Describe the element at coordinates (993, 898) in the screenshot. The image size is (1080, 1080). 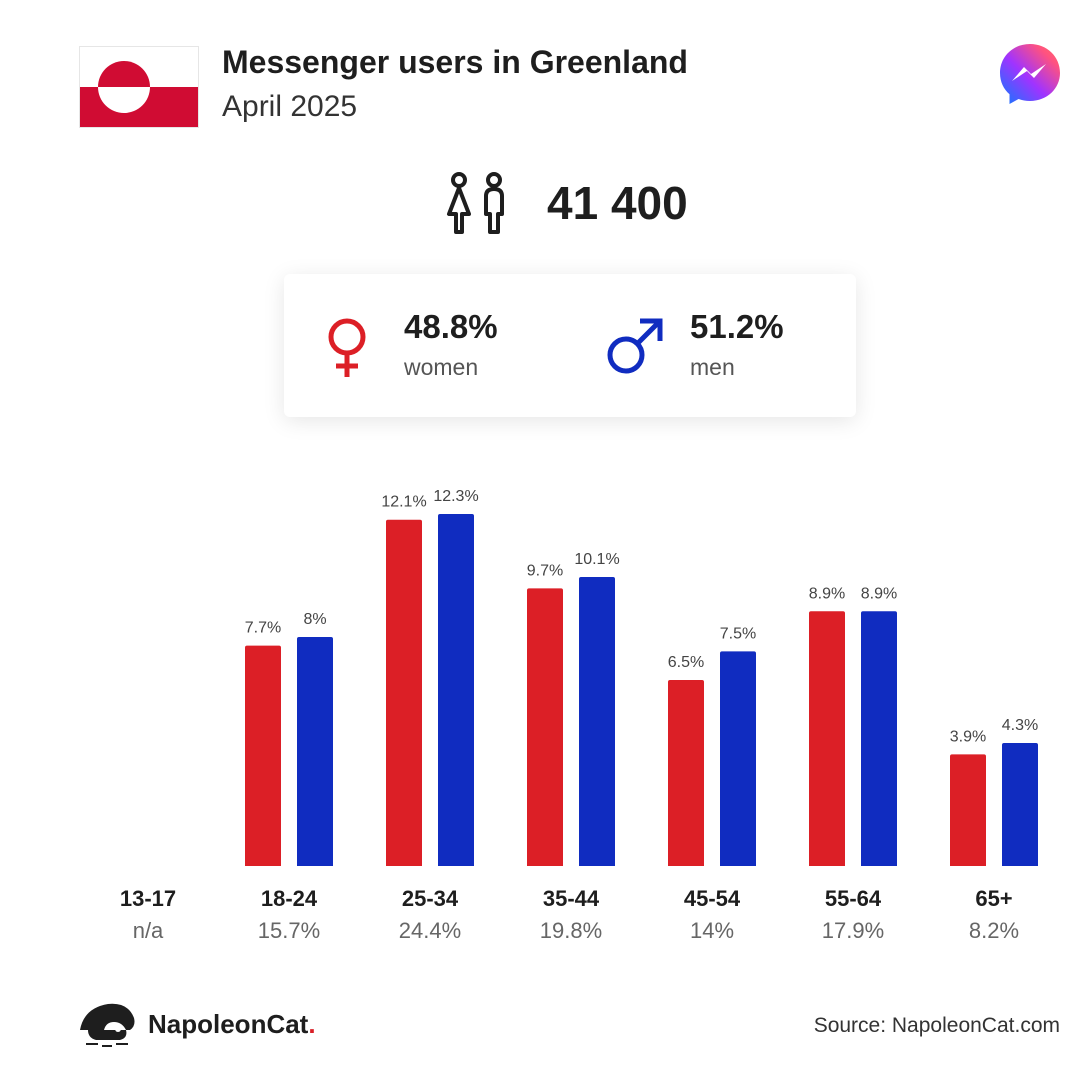
I see `category-label-65+: 65+` at that location.